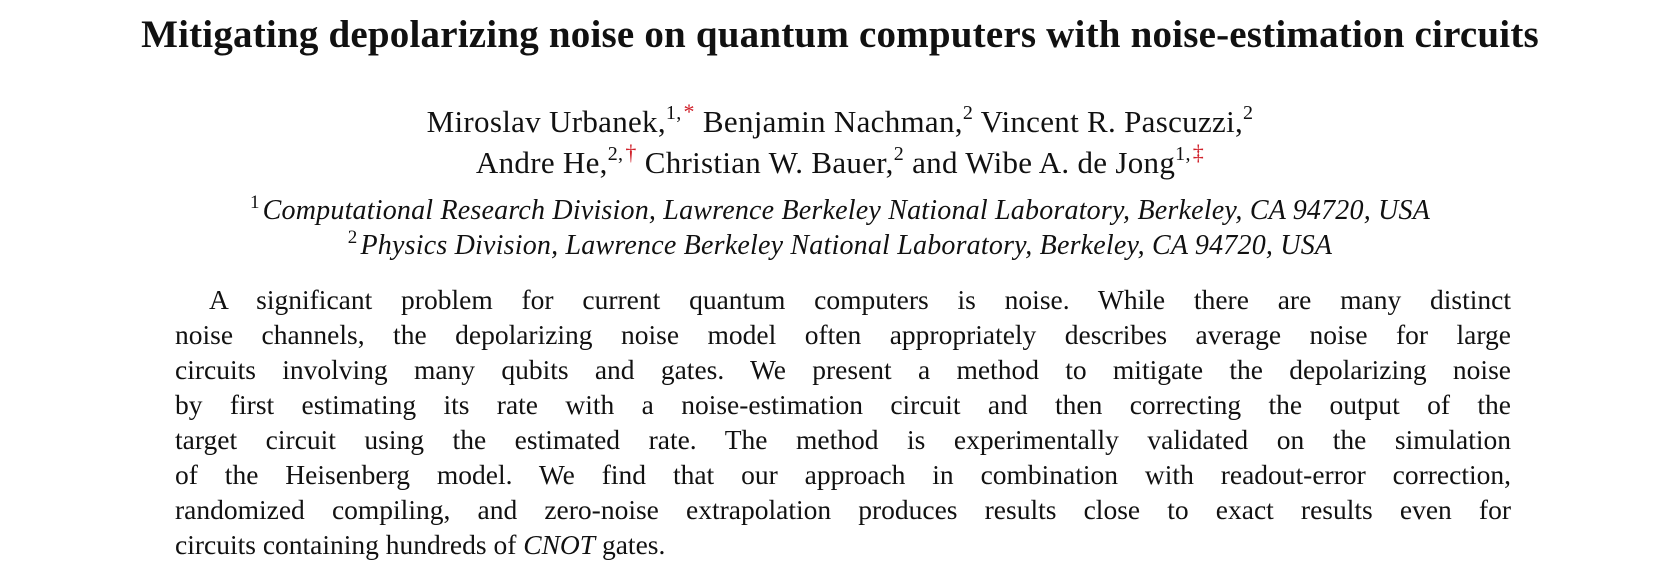  I want to click on author-name: Miroslav Urbanek,, so click(546, 121).